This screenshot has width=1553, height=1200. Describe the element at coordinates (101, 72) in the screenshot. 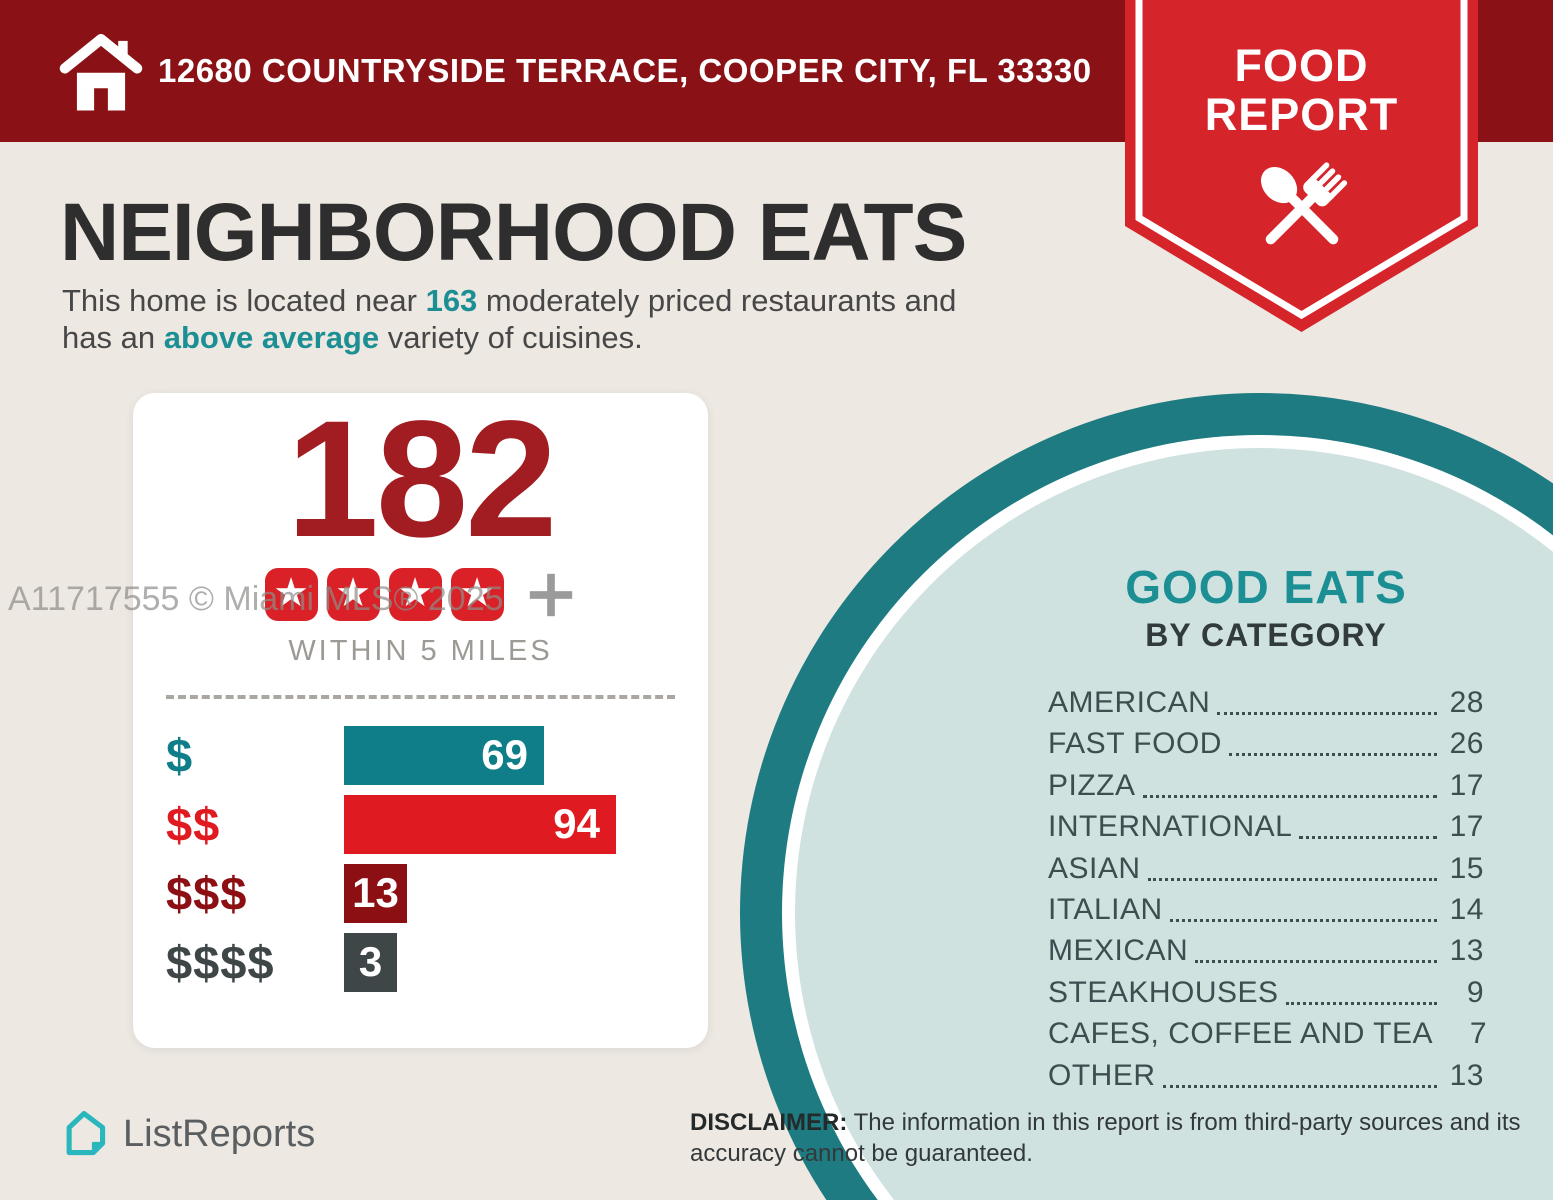

I see `home-icon` at that location.